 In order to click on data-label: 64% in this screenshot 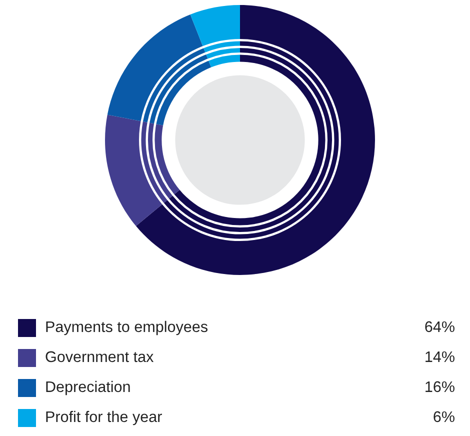, I will do `click(439, 326)`.